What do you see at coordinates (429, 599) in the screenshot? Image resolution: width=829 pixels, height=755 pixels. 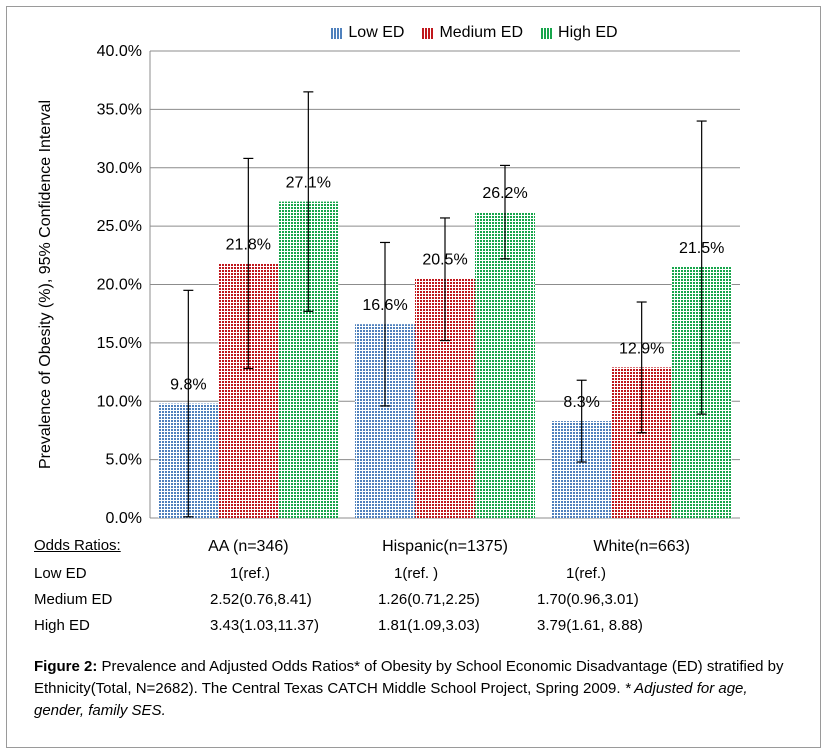 I see `odds-cell-medium-hispanic: 1.26(0.71,2.25)` at bounding box center [429, 599].